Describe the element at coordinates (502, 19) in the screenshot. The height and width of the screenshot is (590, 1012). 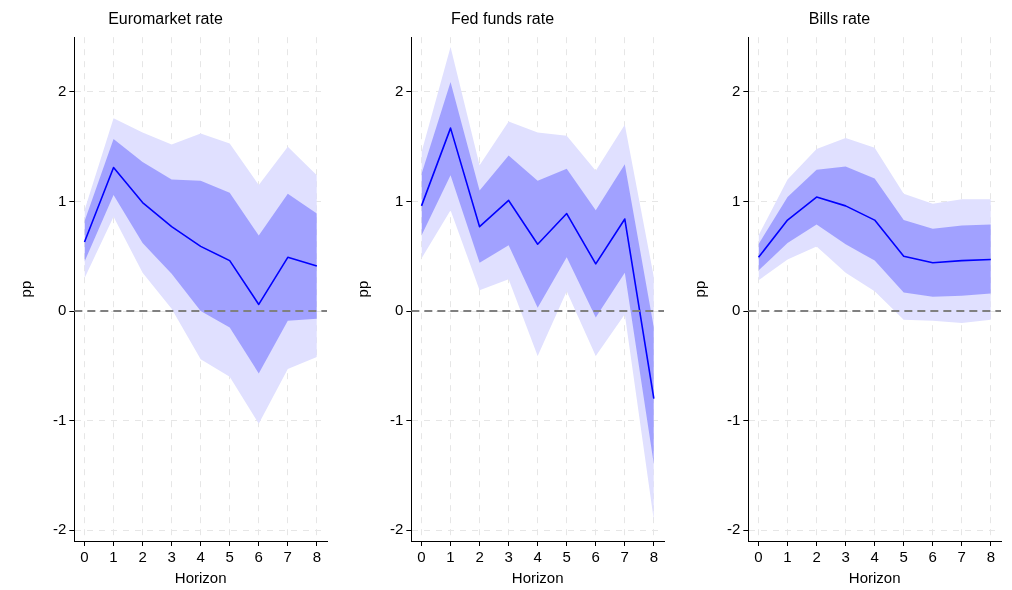
I see `chart-title: Fed funds rate` at that location.